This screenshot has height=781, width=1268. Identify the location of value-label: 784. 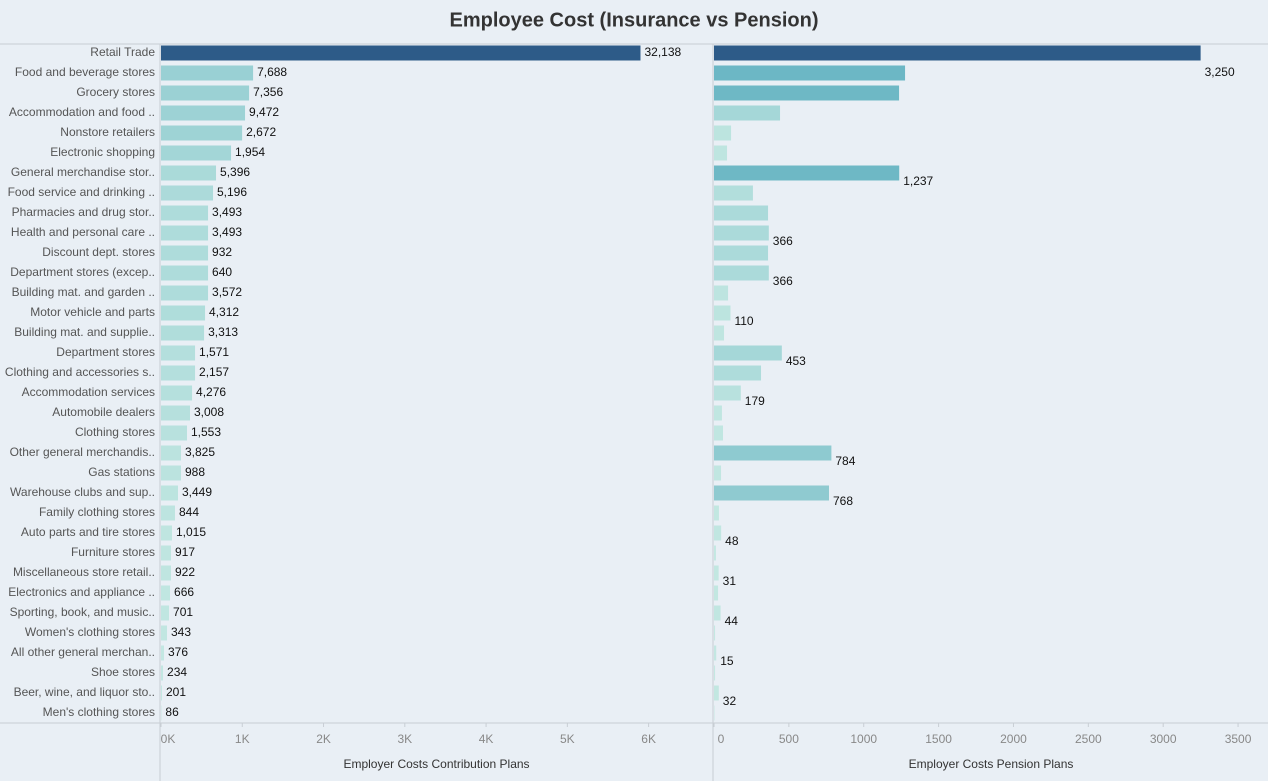
(845, 461).